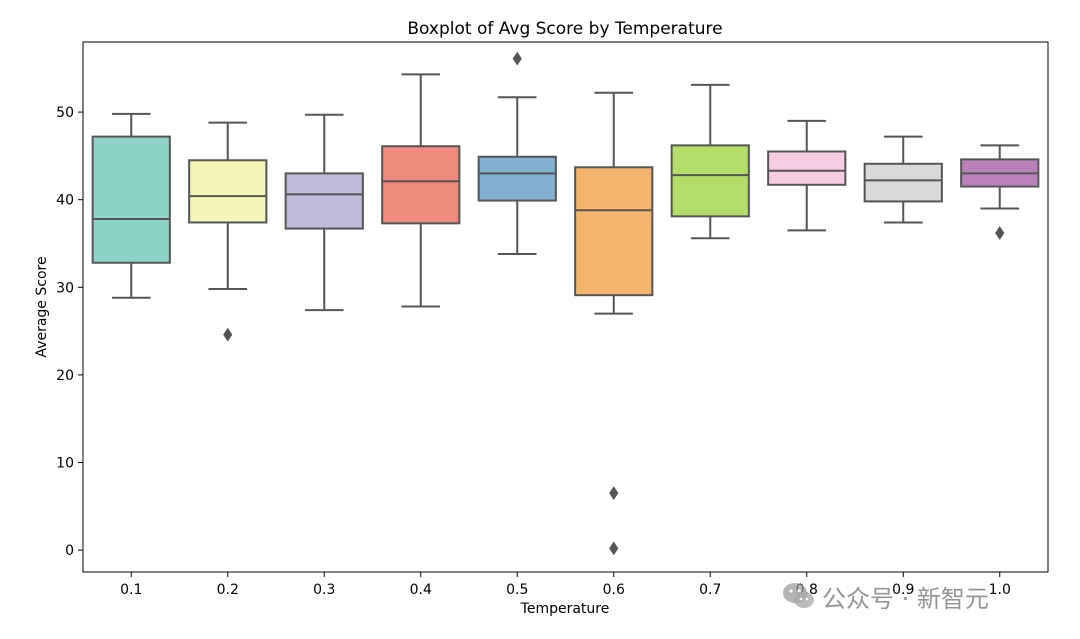 This screenshot has width=1080, height=639. I want to click on watermark: 公众号 · 新智元, so click(884, 596).